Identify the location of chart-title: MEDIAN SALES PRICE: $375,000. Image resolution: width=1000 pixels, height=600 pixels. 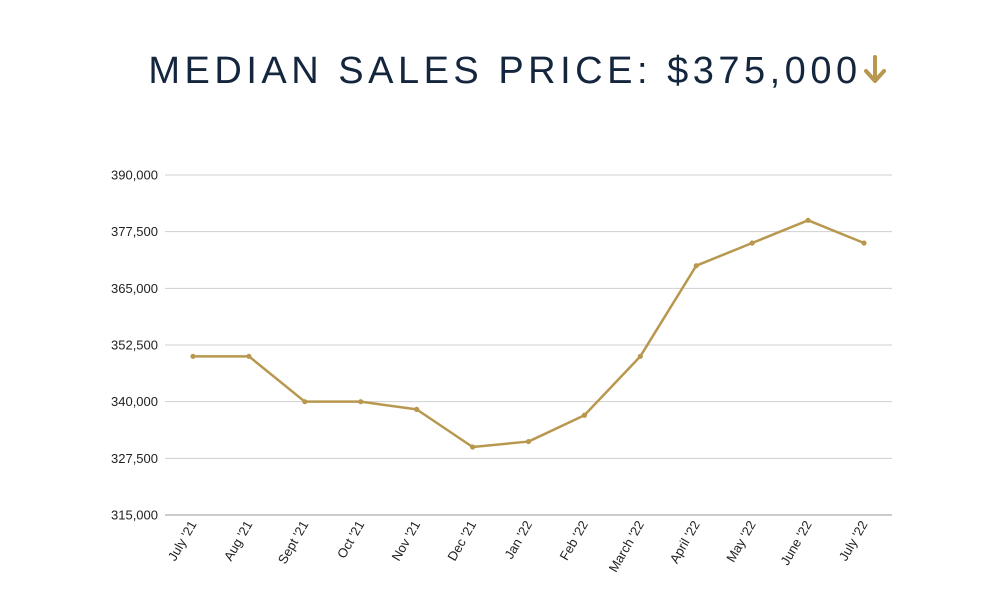
(500, 72).